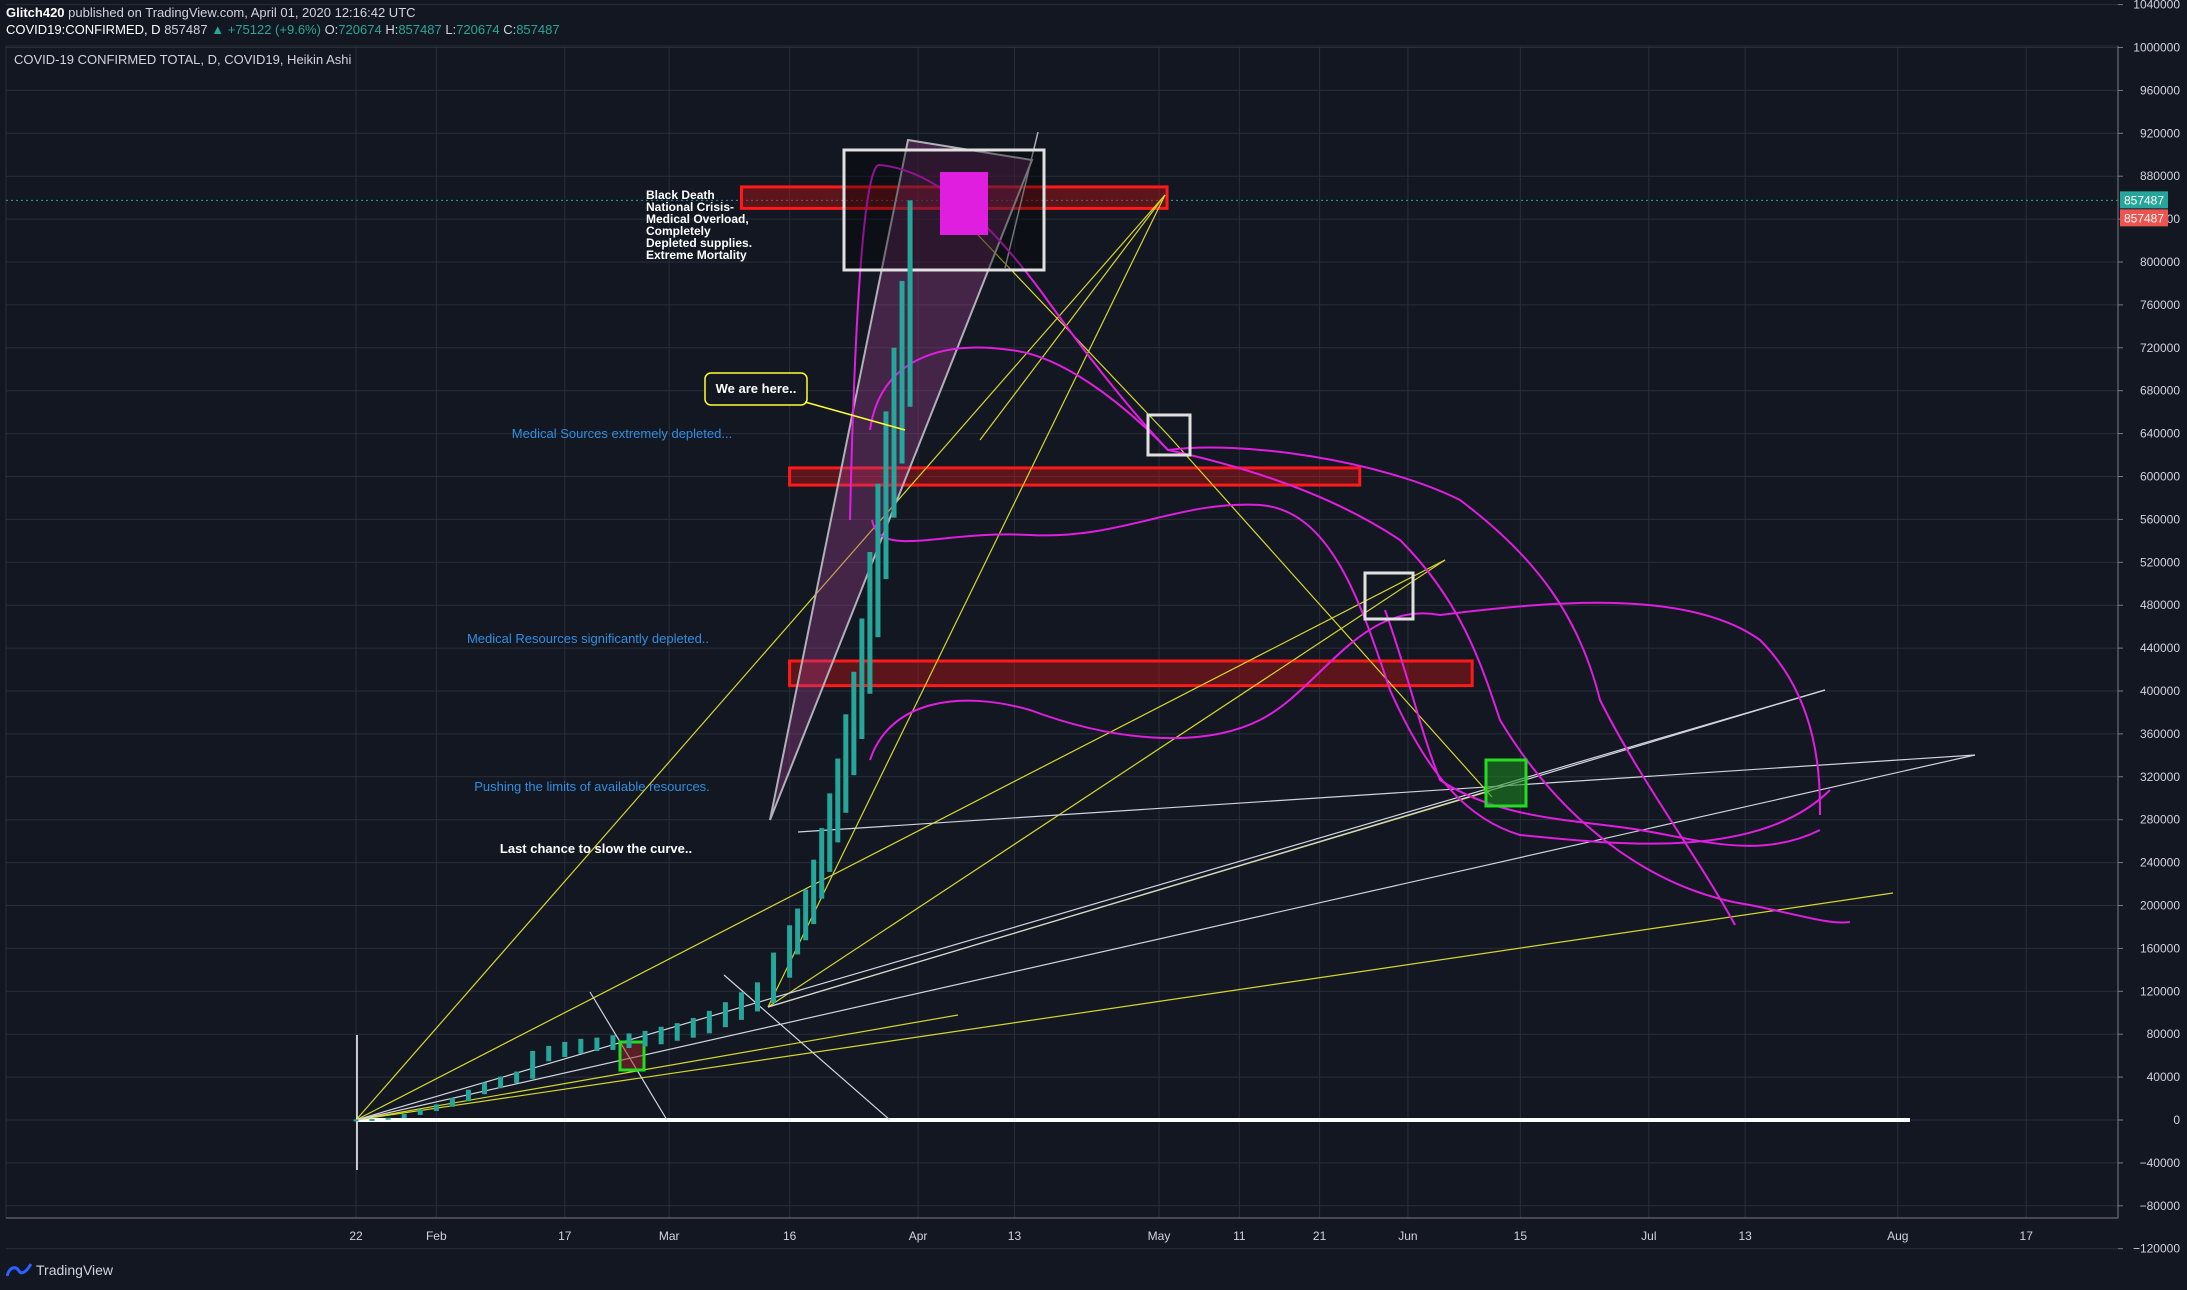 The width and height of the screenshot is (2187, 1290). I want to click on price-tag-red-text: 857487, so click(2144, 218).